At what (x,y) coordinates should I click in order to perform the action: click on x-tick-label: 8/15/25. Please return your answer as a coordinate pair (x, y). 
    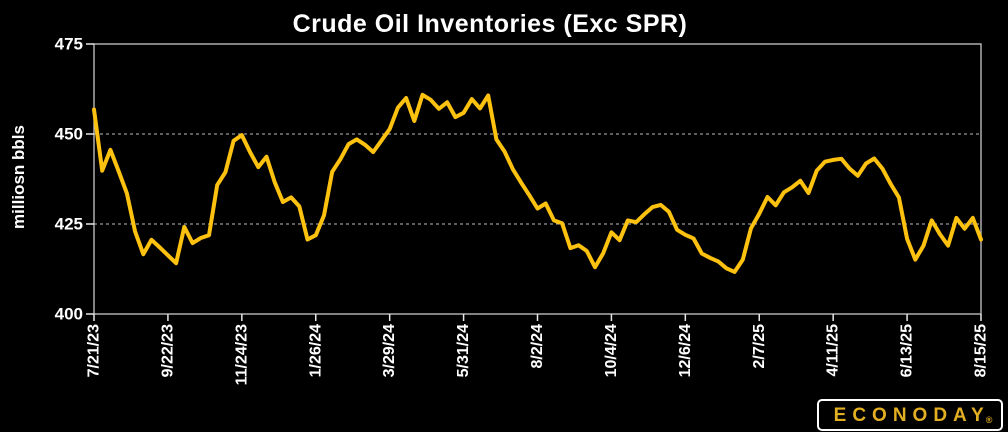
    Looking at the image, I should click on (981, 350).